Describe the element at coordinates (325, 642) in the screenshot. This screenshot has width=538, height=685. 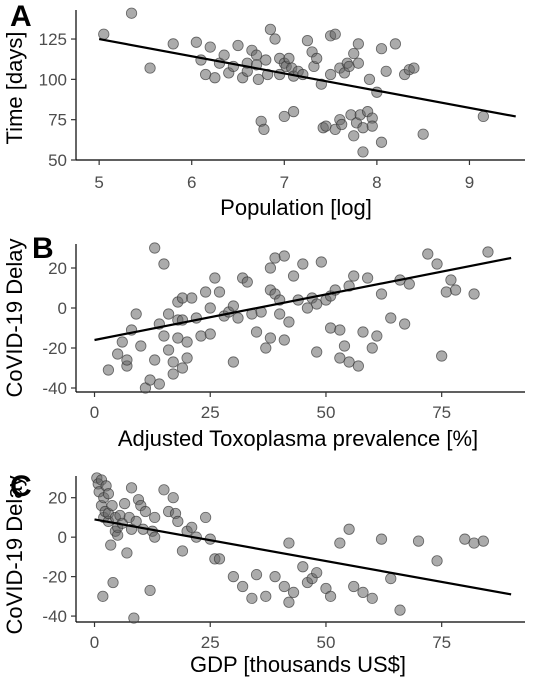
I see `x-tick-label-c: 50` at that location.